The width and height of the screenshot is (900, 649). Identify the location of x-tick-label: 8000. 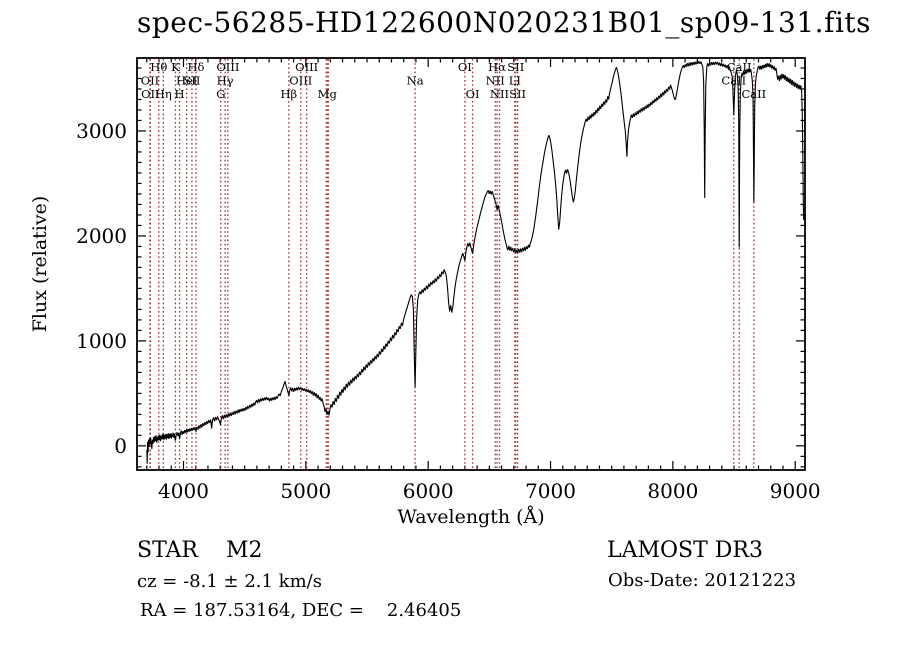
(672, 491).